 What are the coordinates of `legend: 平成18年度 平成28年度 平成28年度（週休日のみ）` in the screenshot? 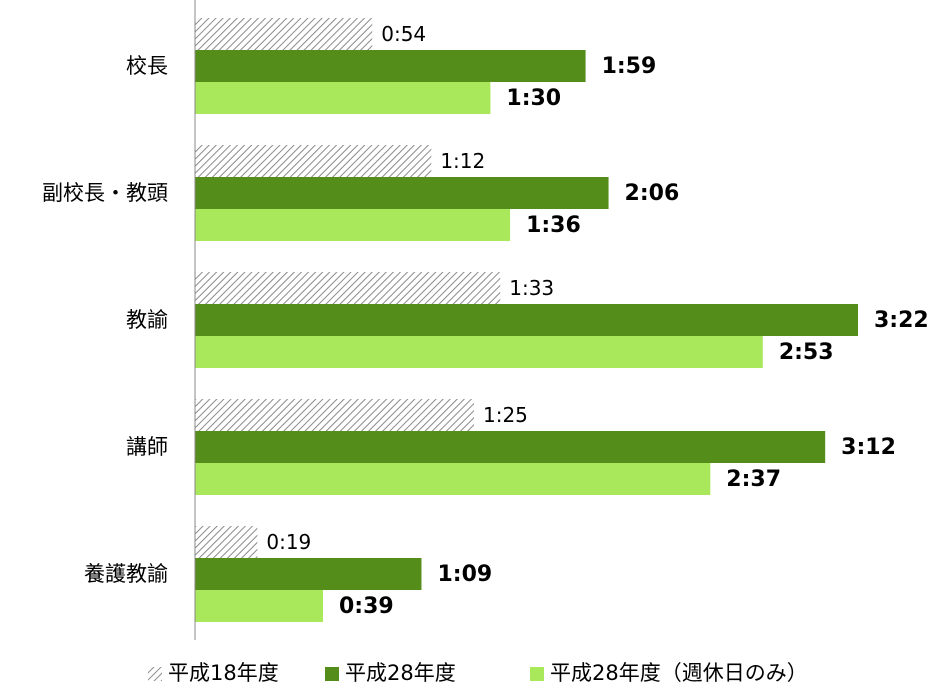 It's located at (478, 673).